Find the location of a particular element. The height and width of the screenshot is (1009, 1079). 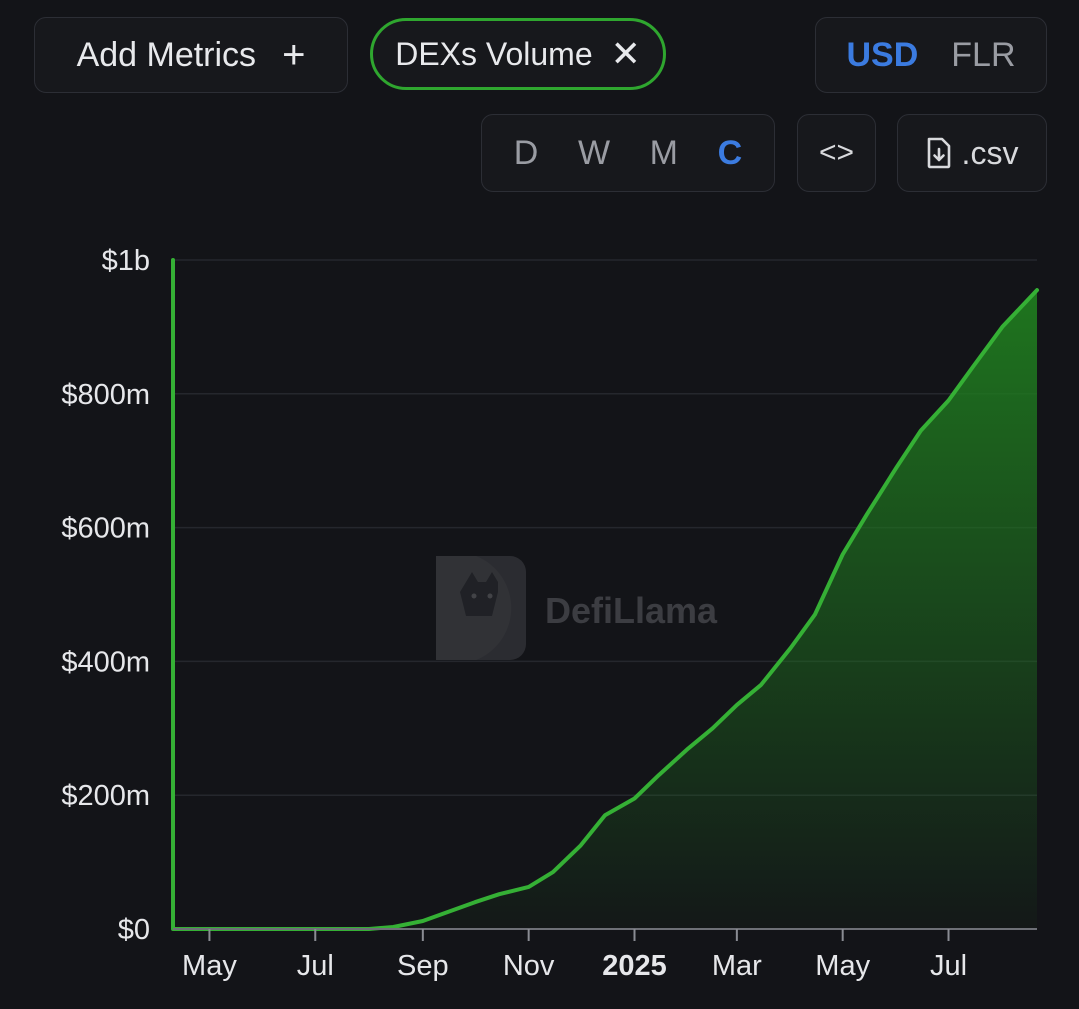

currency-option-flr: FLR is located at coordinates (983, 54).